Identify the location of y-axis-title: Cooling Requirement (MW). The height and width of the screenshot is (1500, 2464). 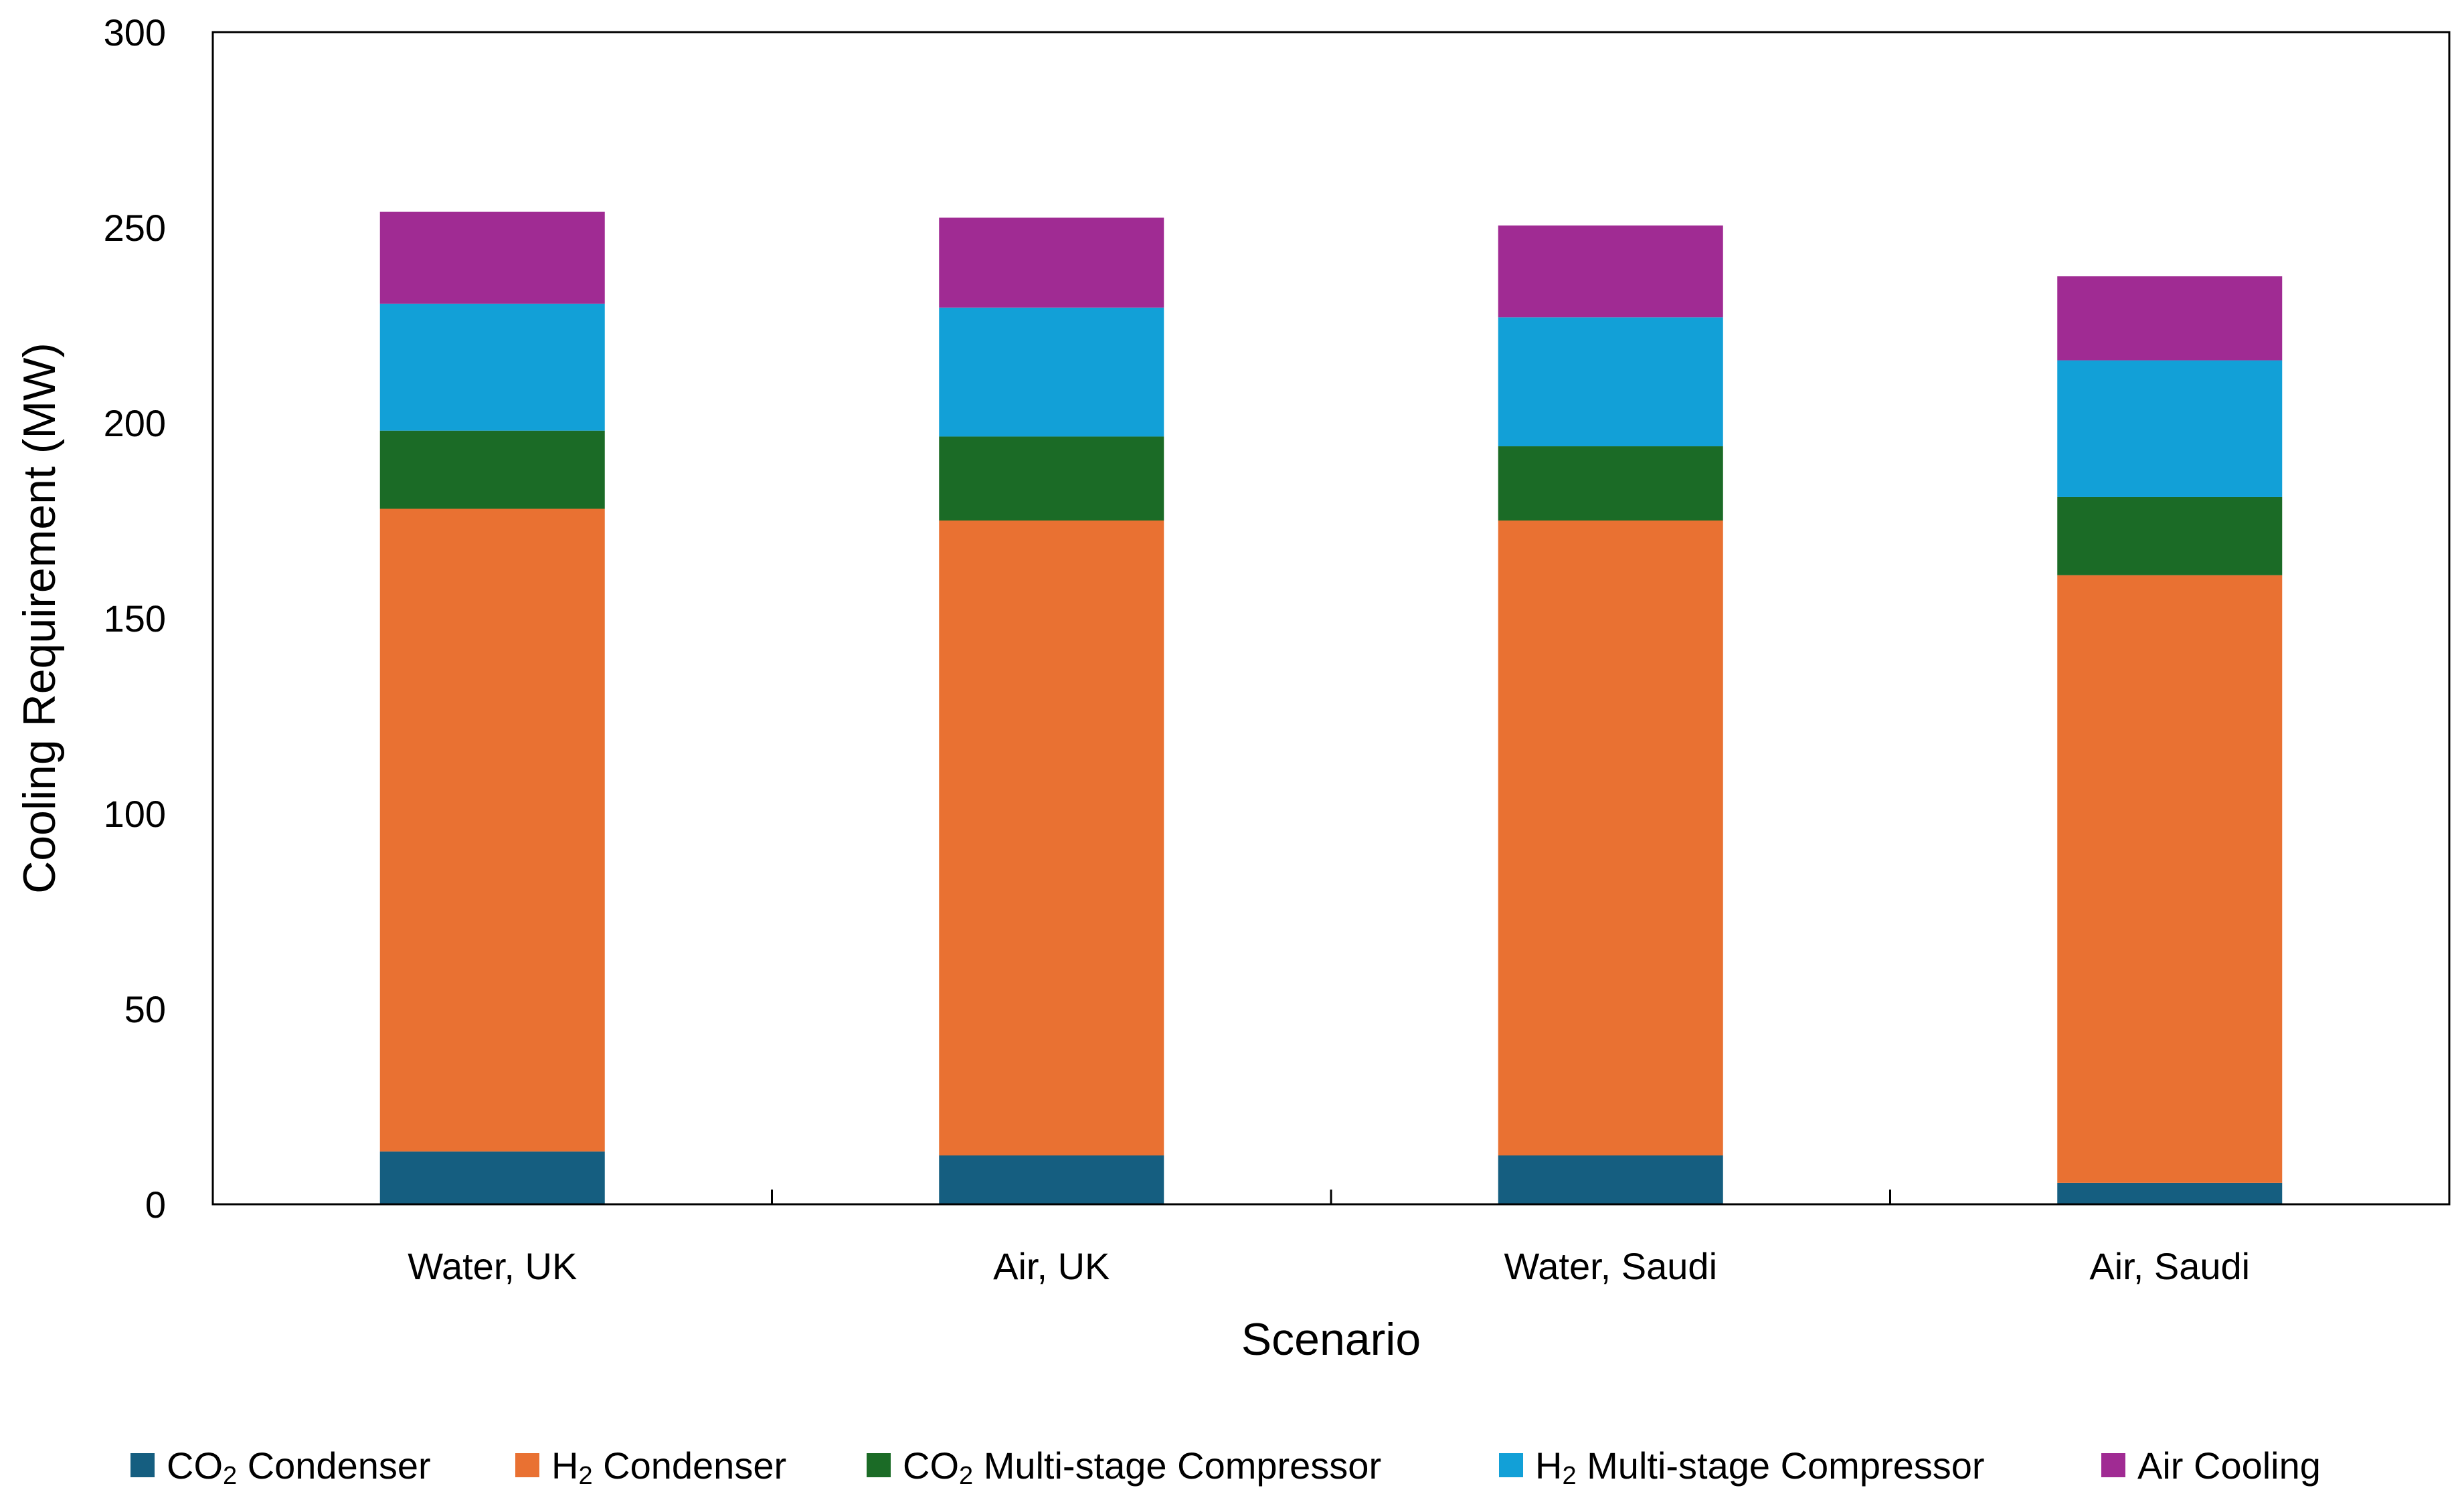
(39, 618).